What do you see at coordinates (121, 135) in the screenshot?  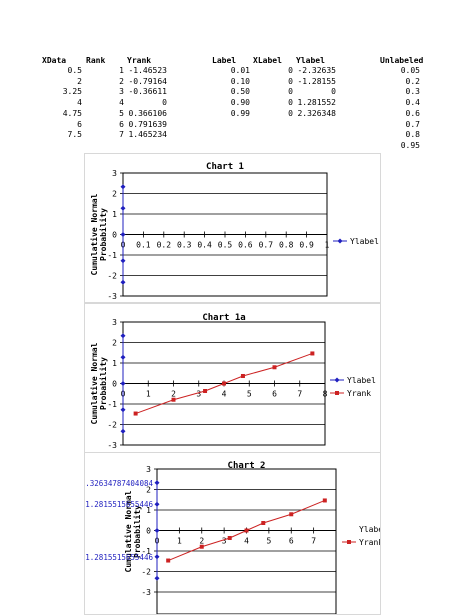 I see `table1-rank-cell: 7` at bounding box center [121, 135].